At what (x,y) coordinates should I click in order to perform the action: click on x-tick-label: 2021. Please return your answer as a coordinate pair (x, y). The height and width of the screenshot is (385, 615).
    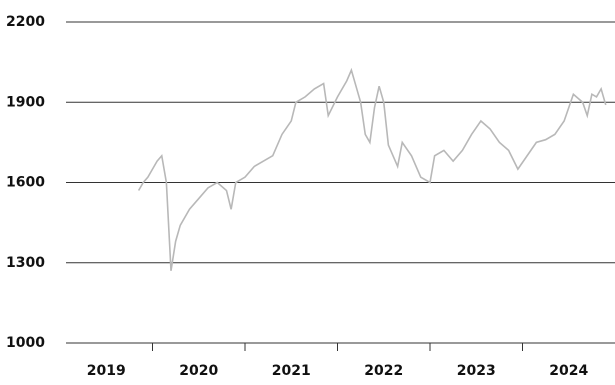
    Looking at the image, I should click on (291, 371).